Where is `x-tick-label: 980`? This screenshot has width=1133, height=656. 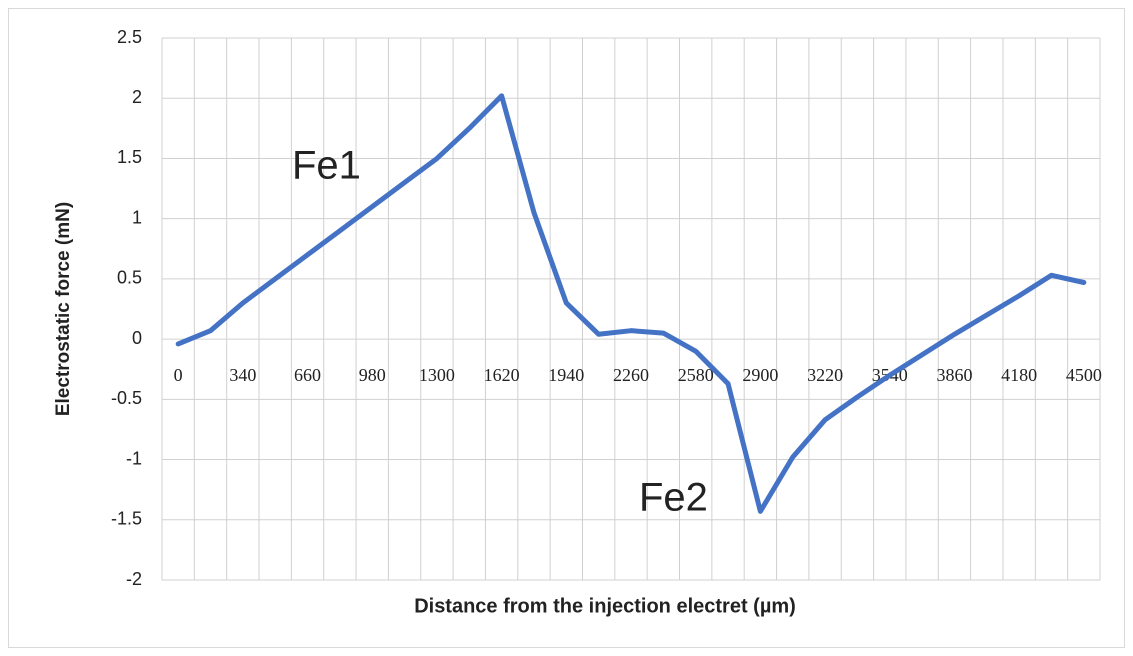 x-tick-label: 980 is located at coordinates (372, 375).